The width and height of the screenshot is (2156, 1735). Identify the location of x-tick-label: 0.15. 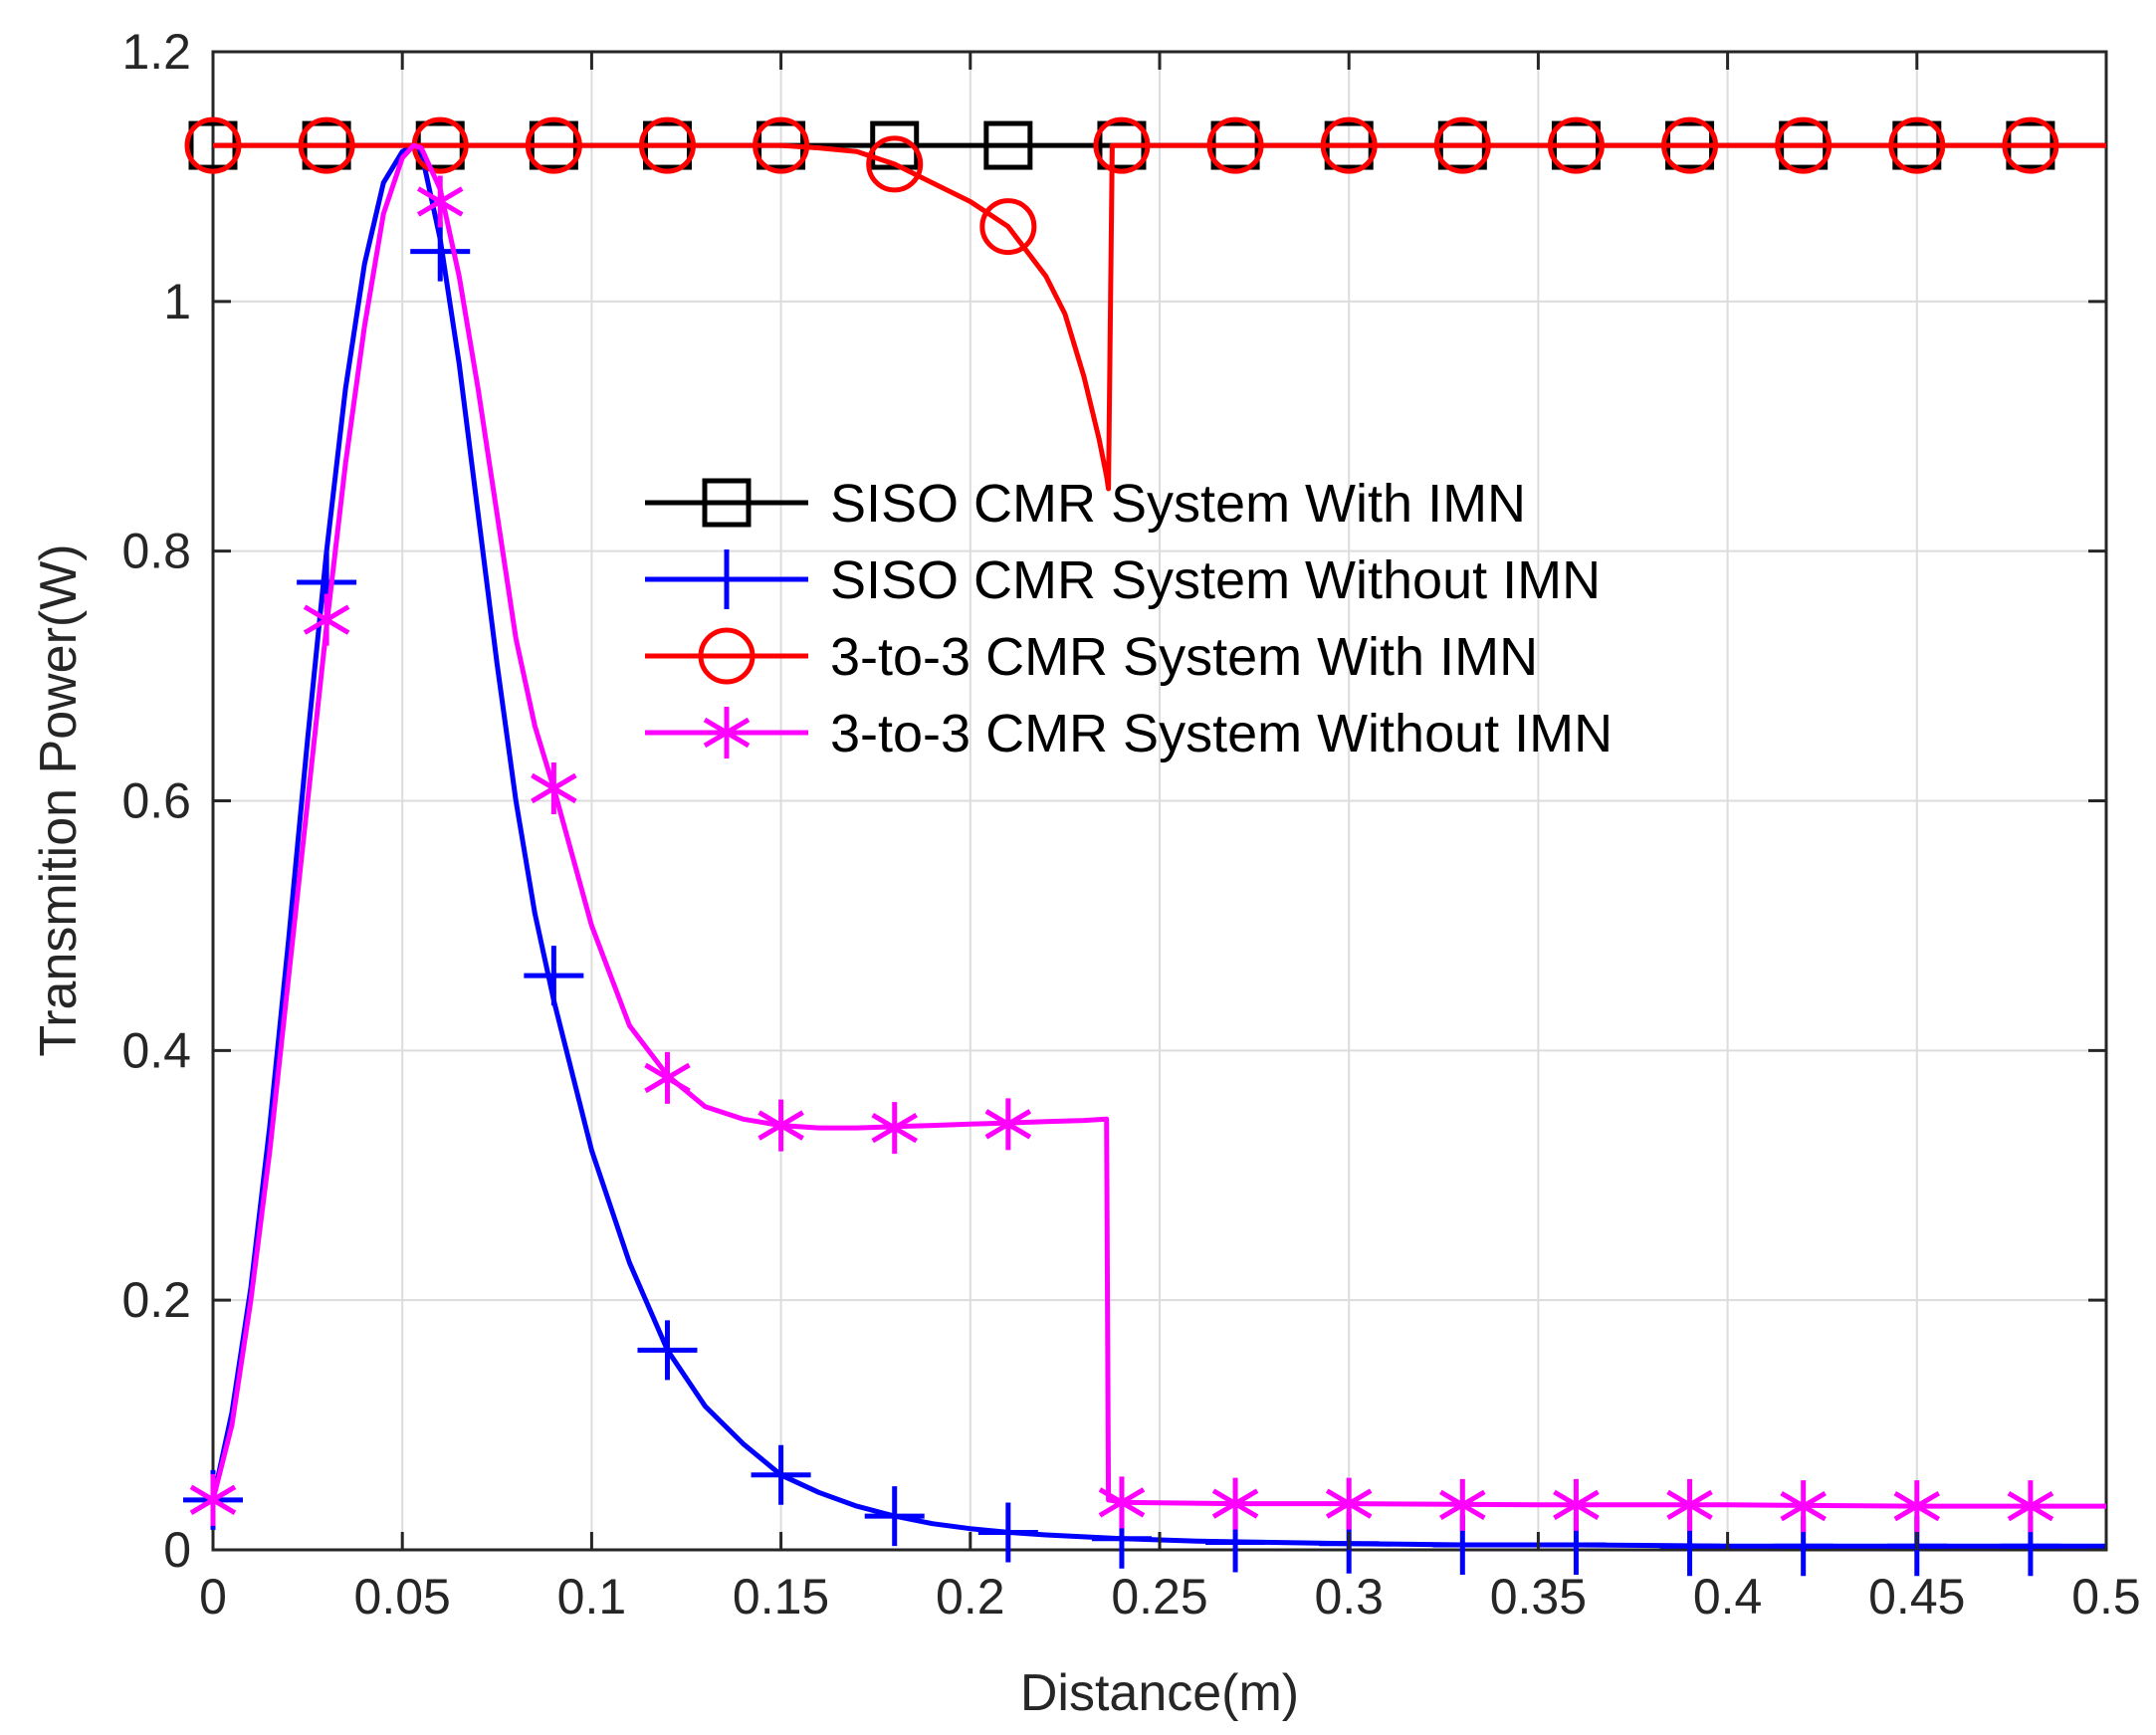
(781, 1597).